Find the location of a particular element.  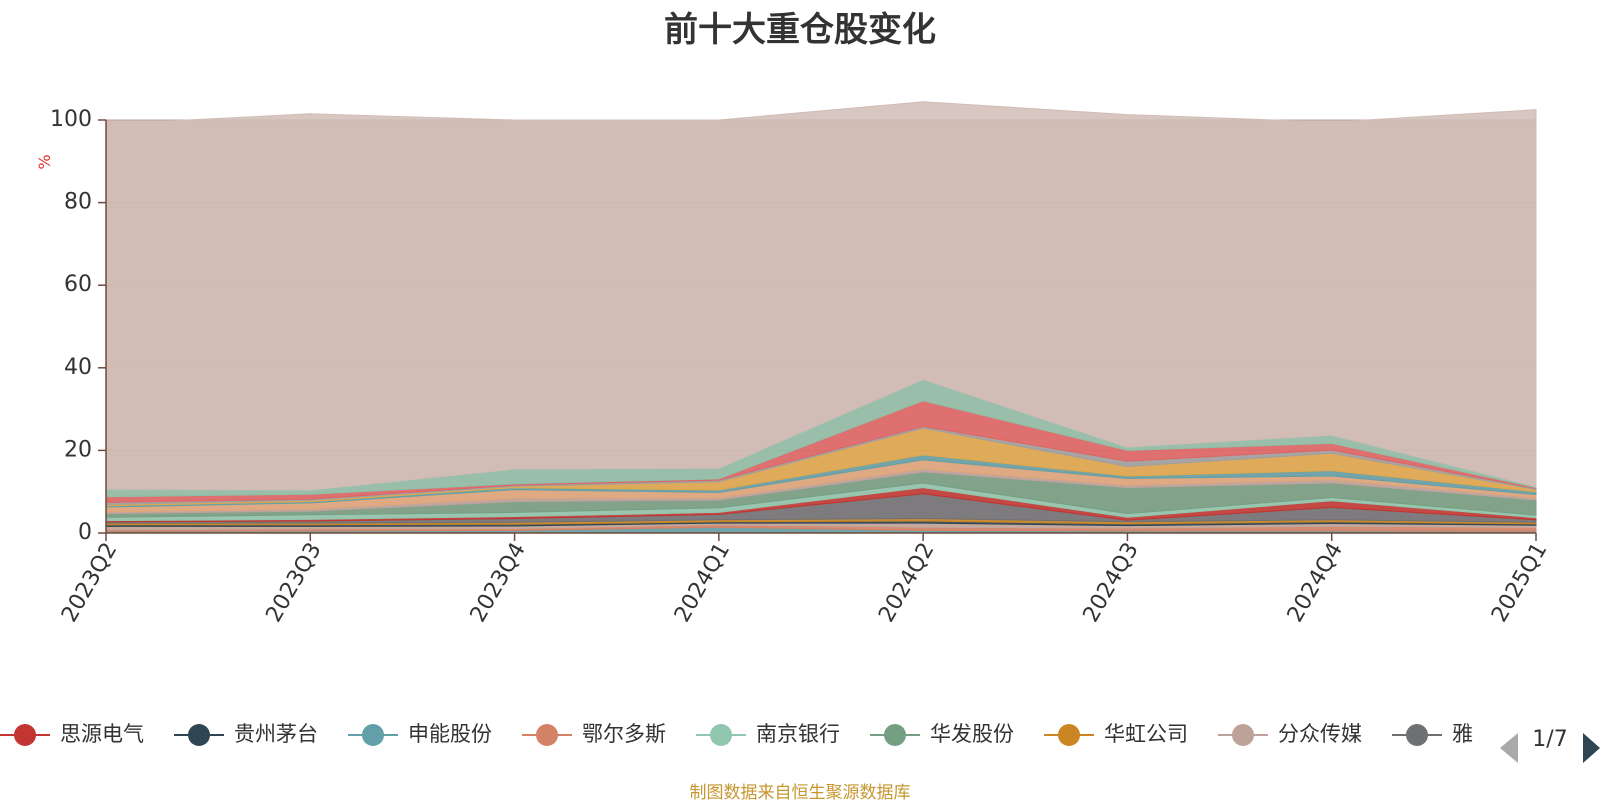

x-tick-label: 2025Q1 is located at coordinates (1519, 583).